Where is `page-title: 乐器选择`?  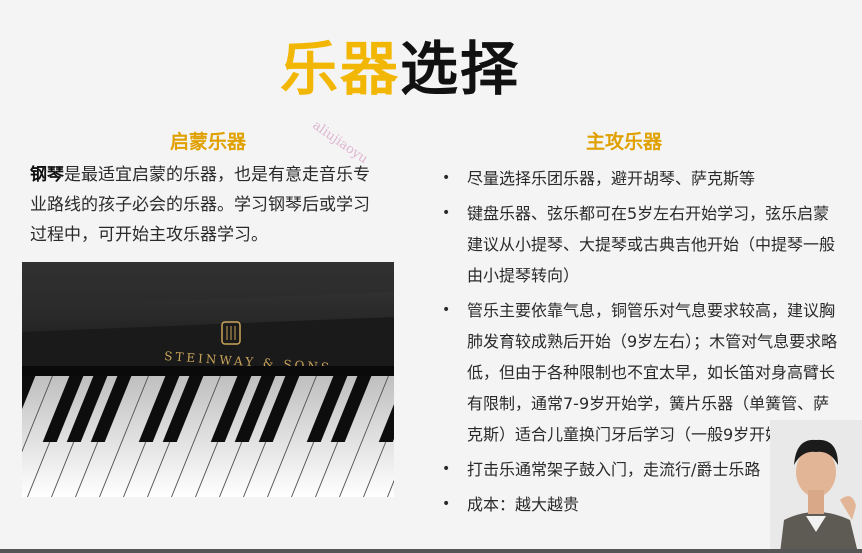
page-title: 乐器选择 is located at coordinates (400, 64).